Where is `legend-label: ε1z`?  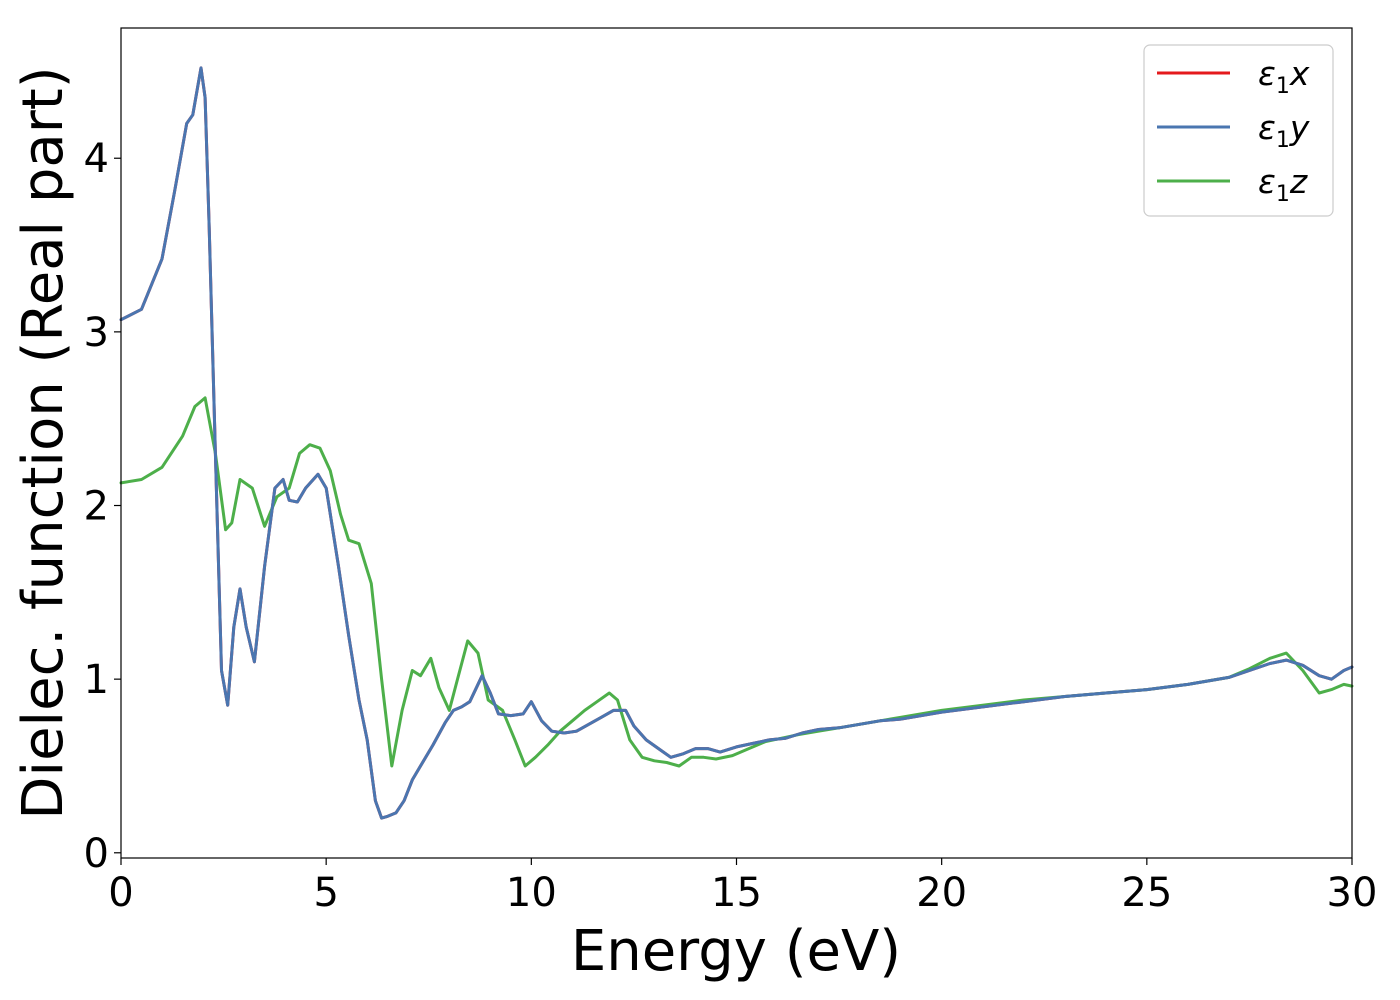 legend-label: ε1z is located at coordinates (1283, 184).